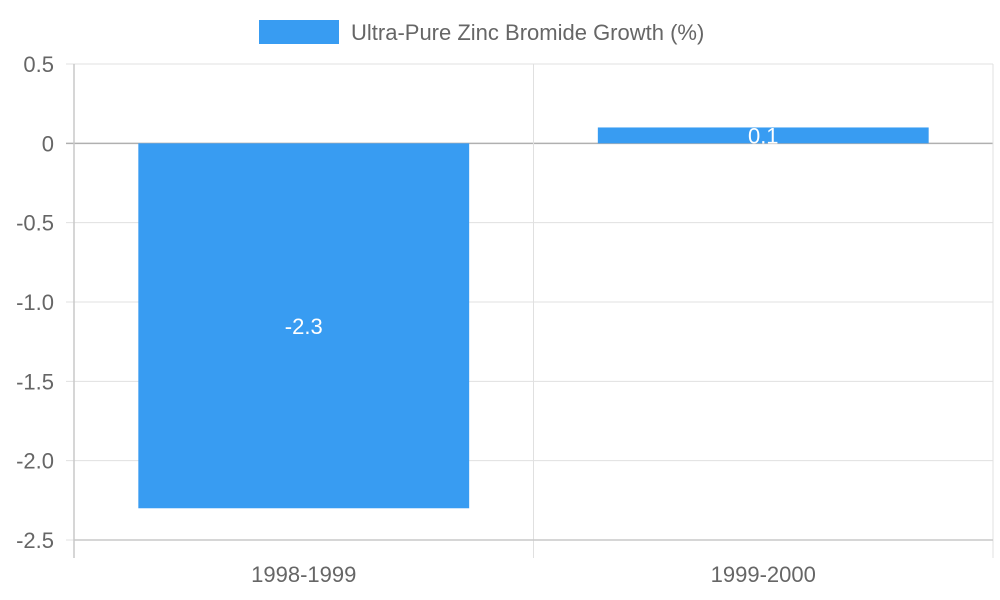  I want to click on legend: Ultra-Pure Zinc Bromide Growth (%), so click(481, 32).